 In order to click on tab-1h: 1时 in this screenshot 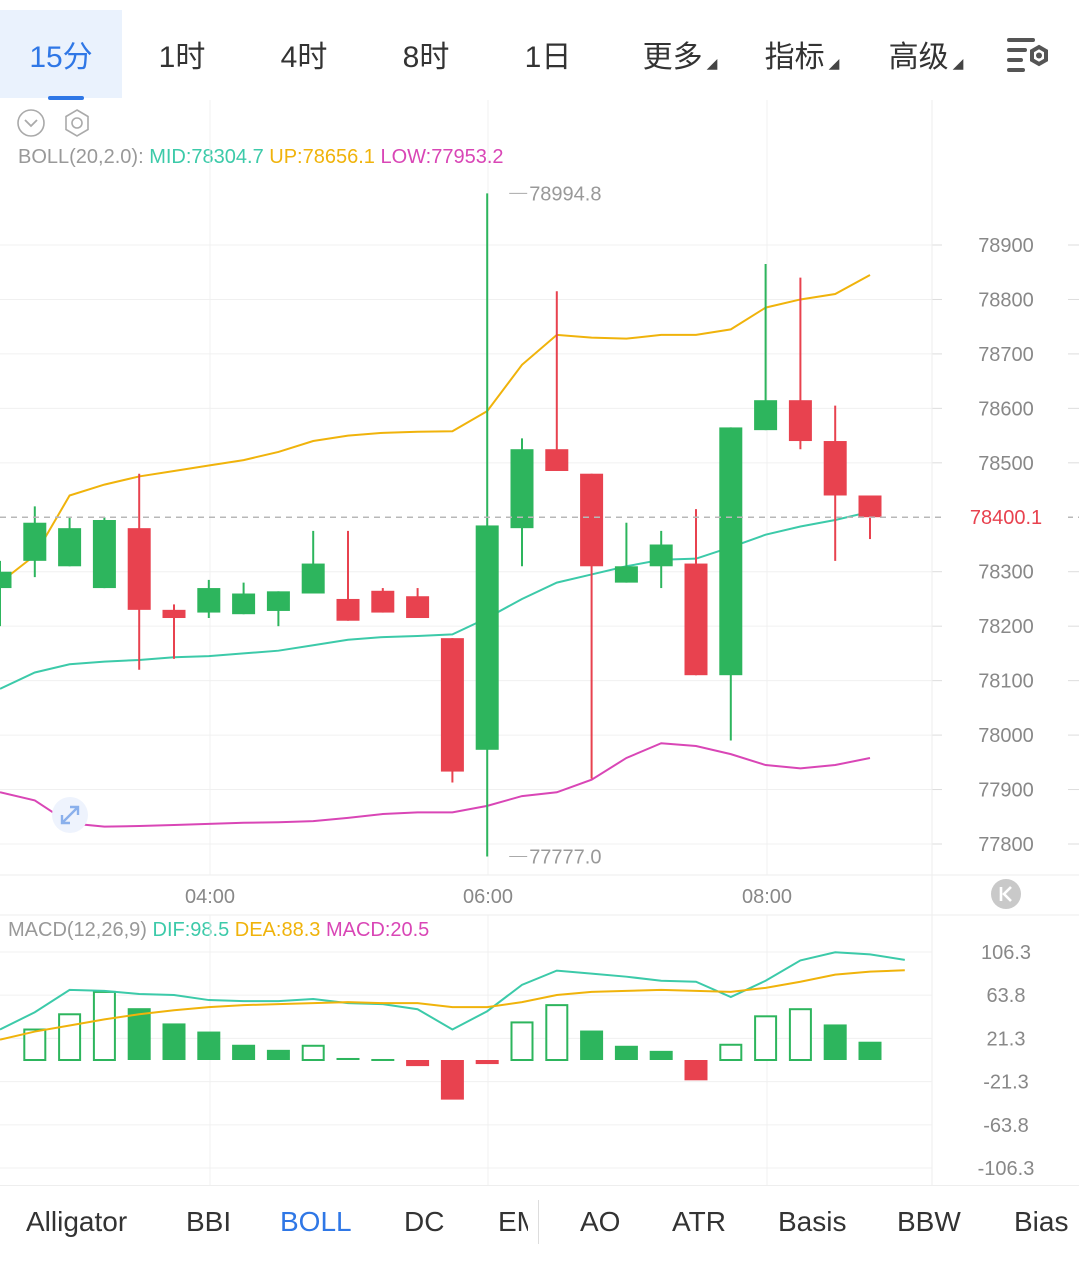, I will do `click(182, 54)`.